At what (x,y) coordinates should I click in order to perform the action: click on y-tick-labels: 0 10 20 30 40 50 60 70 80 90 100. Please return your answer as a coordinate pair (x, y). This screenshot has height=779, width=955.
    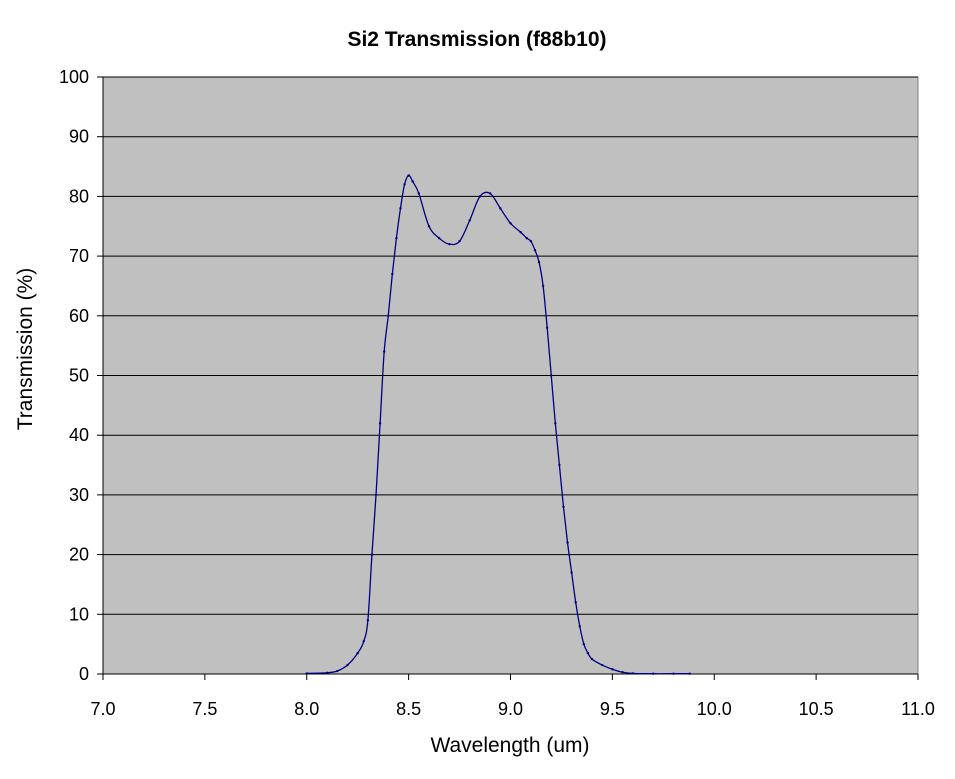
    Looking at the image, I should click on (74, 375).